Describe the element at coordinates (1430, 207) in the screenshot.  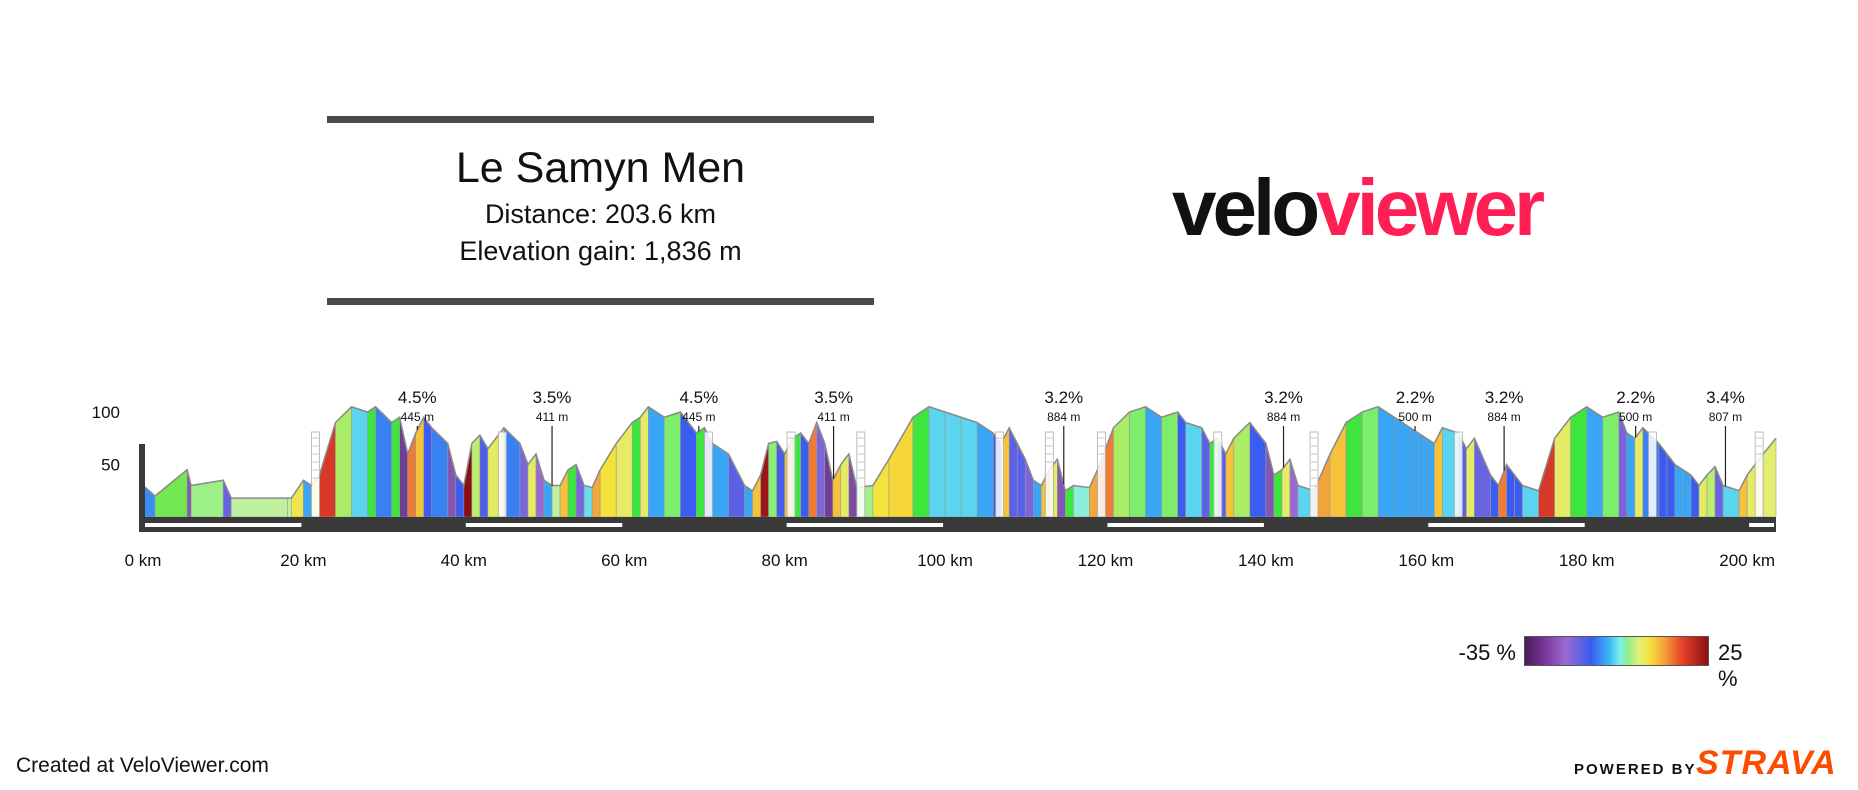
I see `logo-viewer-text: viewer` at that location.